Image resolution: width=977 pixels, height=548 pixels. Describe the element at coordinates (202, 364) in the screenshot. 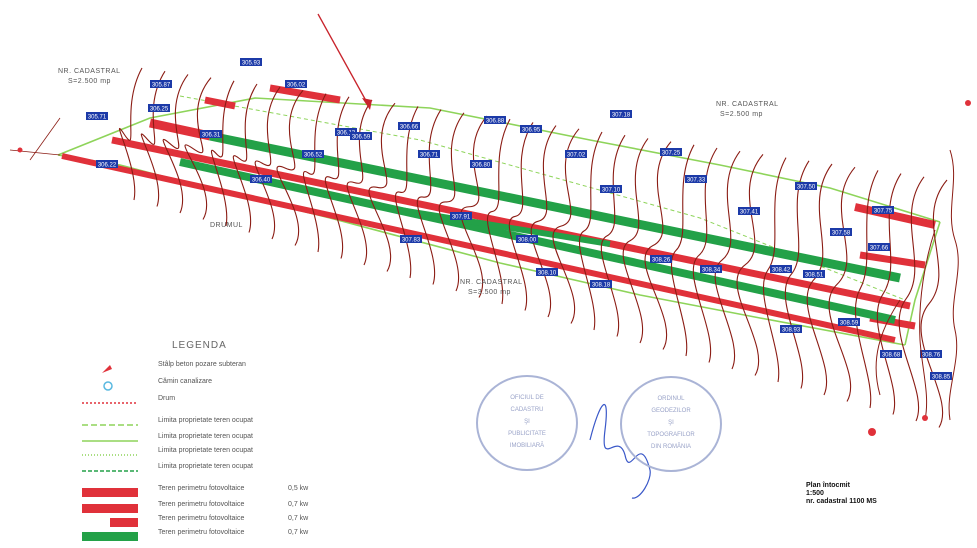

I see `legend-label: Stâlp beton pozare subteran` at that location.